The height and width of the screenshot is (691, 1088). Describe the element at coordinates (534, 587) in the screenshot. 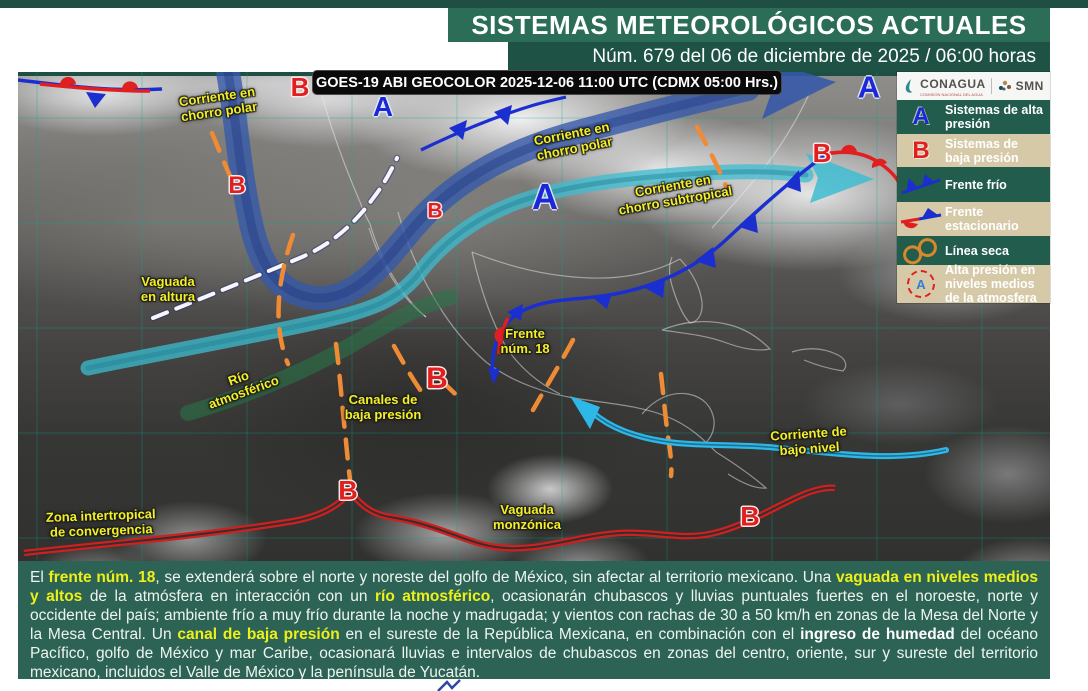

I see `forecast-segment: vaguada en niveles medios y altos` at that location.